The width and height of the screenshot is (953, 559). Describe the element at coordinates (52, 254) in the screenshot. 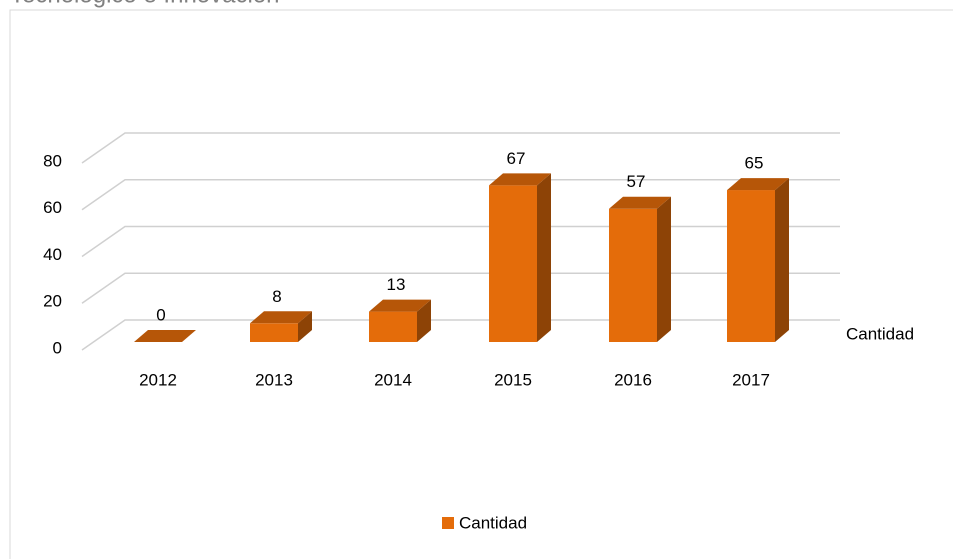

I see `y-tick-label: 40` at that location.